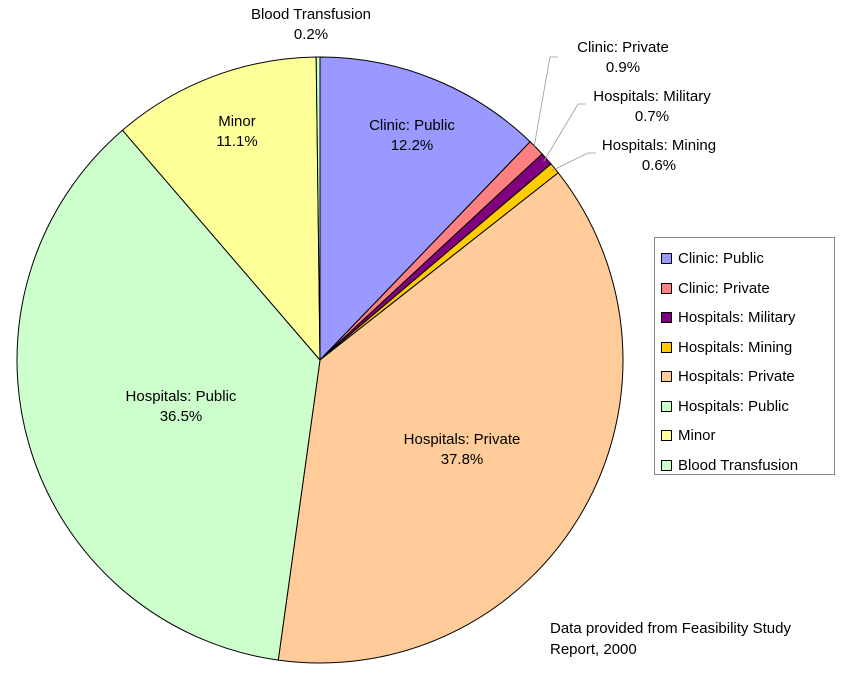 This screenshot has height=681, width=849. I want to click on slice-value-hospitals-private: 37.8%, so click(462, 459).